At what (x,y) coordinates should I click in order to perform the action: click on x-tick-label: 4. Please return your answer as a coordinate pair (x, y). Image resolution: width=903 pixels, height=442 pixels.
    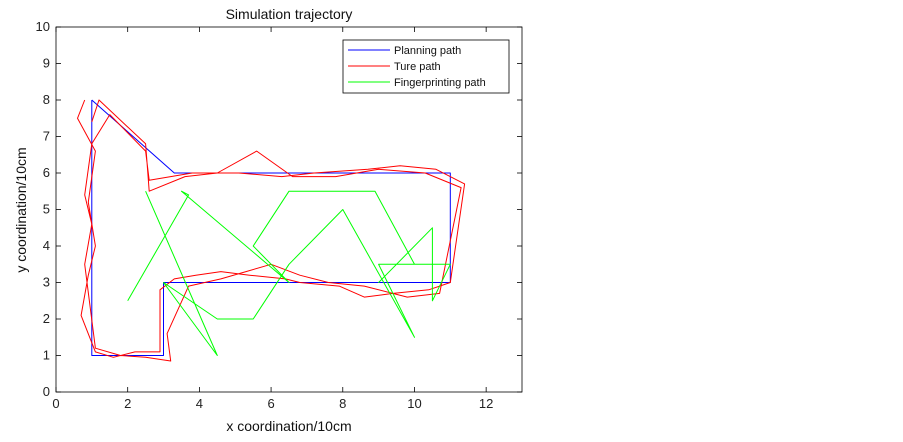
    Looking at the image, I should click on (199, 403).